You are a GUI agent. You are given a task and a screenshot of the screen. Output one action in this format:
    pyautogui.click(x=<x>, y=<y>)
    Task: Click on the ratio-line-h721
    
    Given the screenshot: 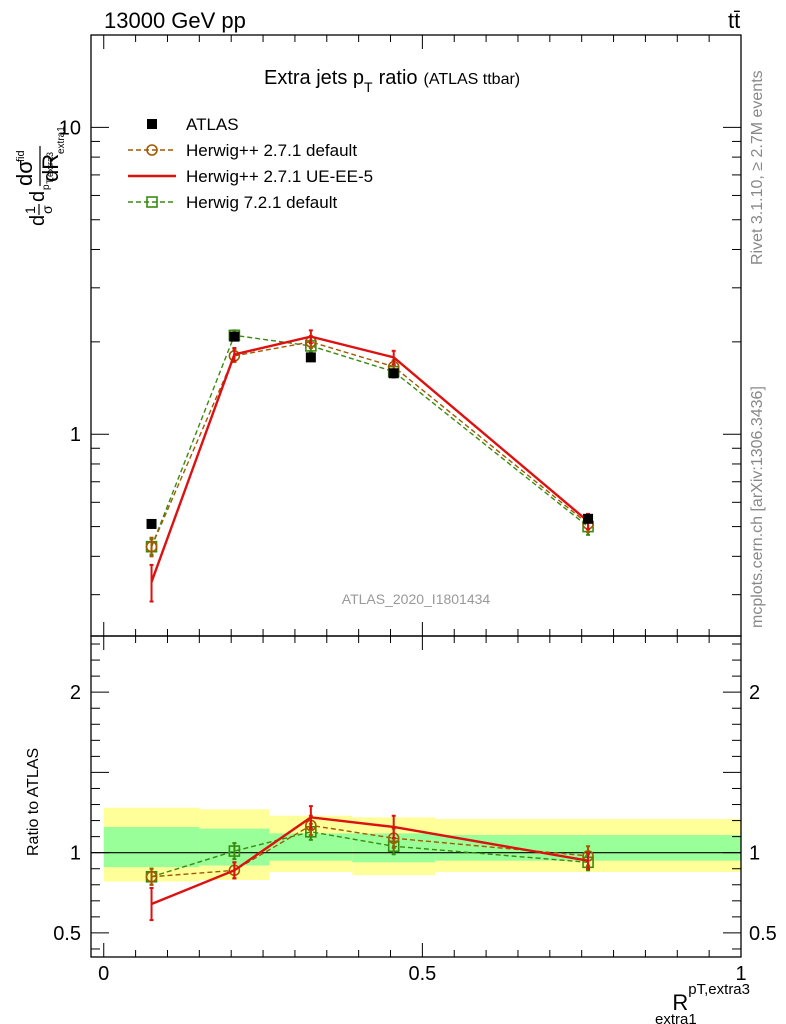 What is the action you would take?
    pyautogui.click(x=370, y=854)
    